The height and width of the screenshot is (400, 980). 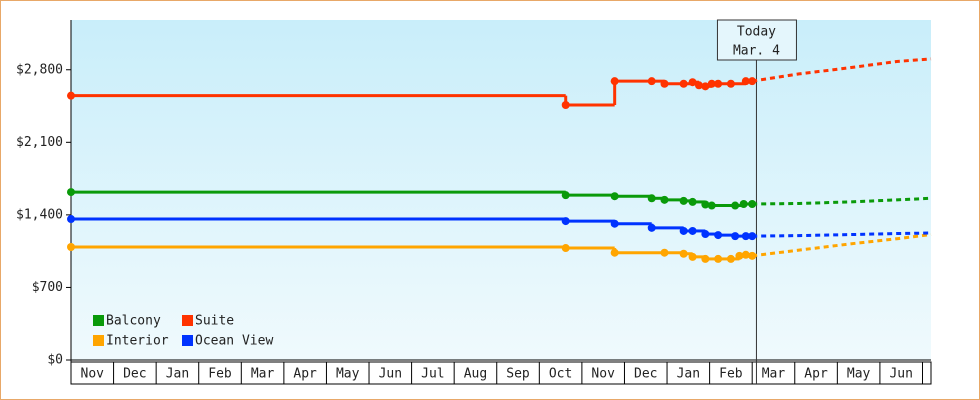 What do you see at coordinates (55, 360) in the screenshot?
I see `y-tick-label: $0` at bounding box center [55, 360].